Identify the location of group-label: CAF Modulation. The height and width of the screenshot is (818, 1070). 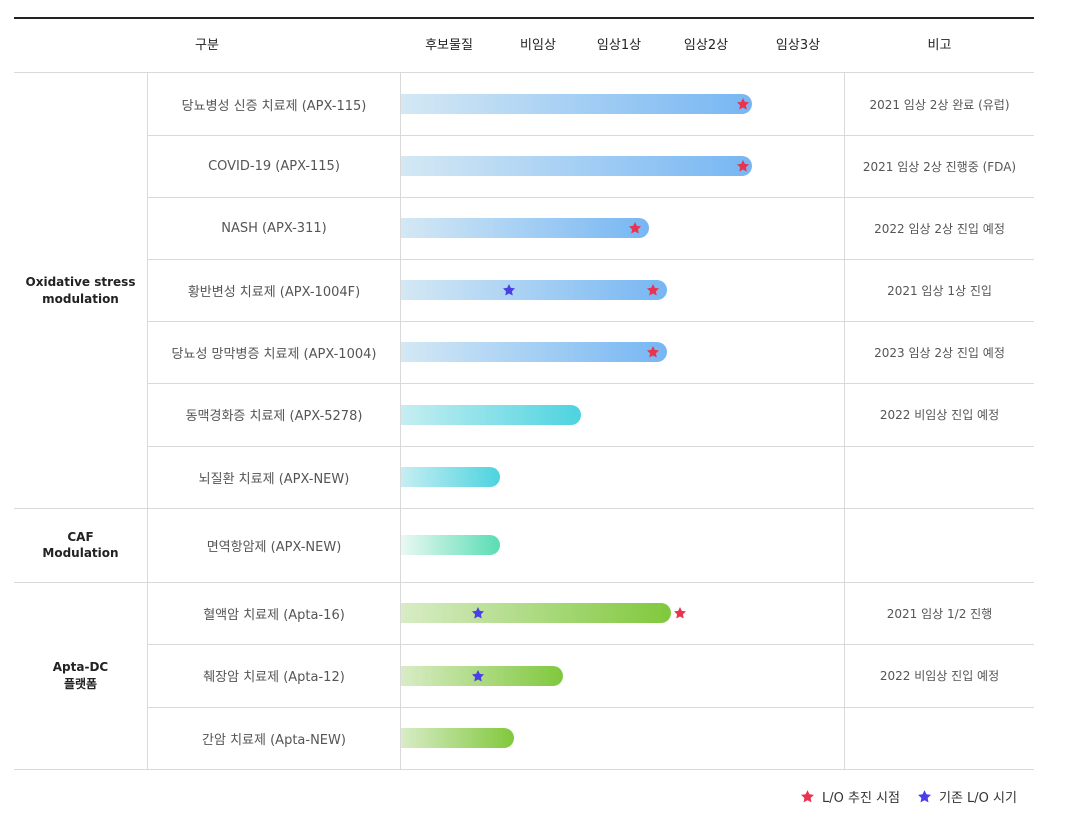
(80, 545).